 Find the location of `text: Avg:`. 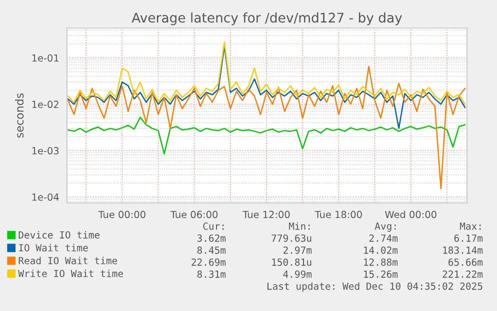

text: Avg: is located at coordinates (385, 227).